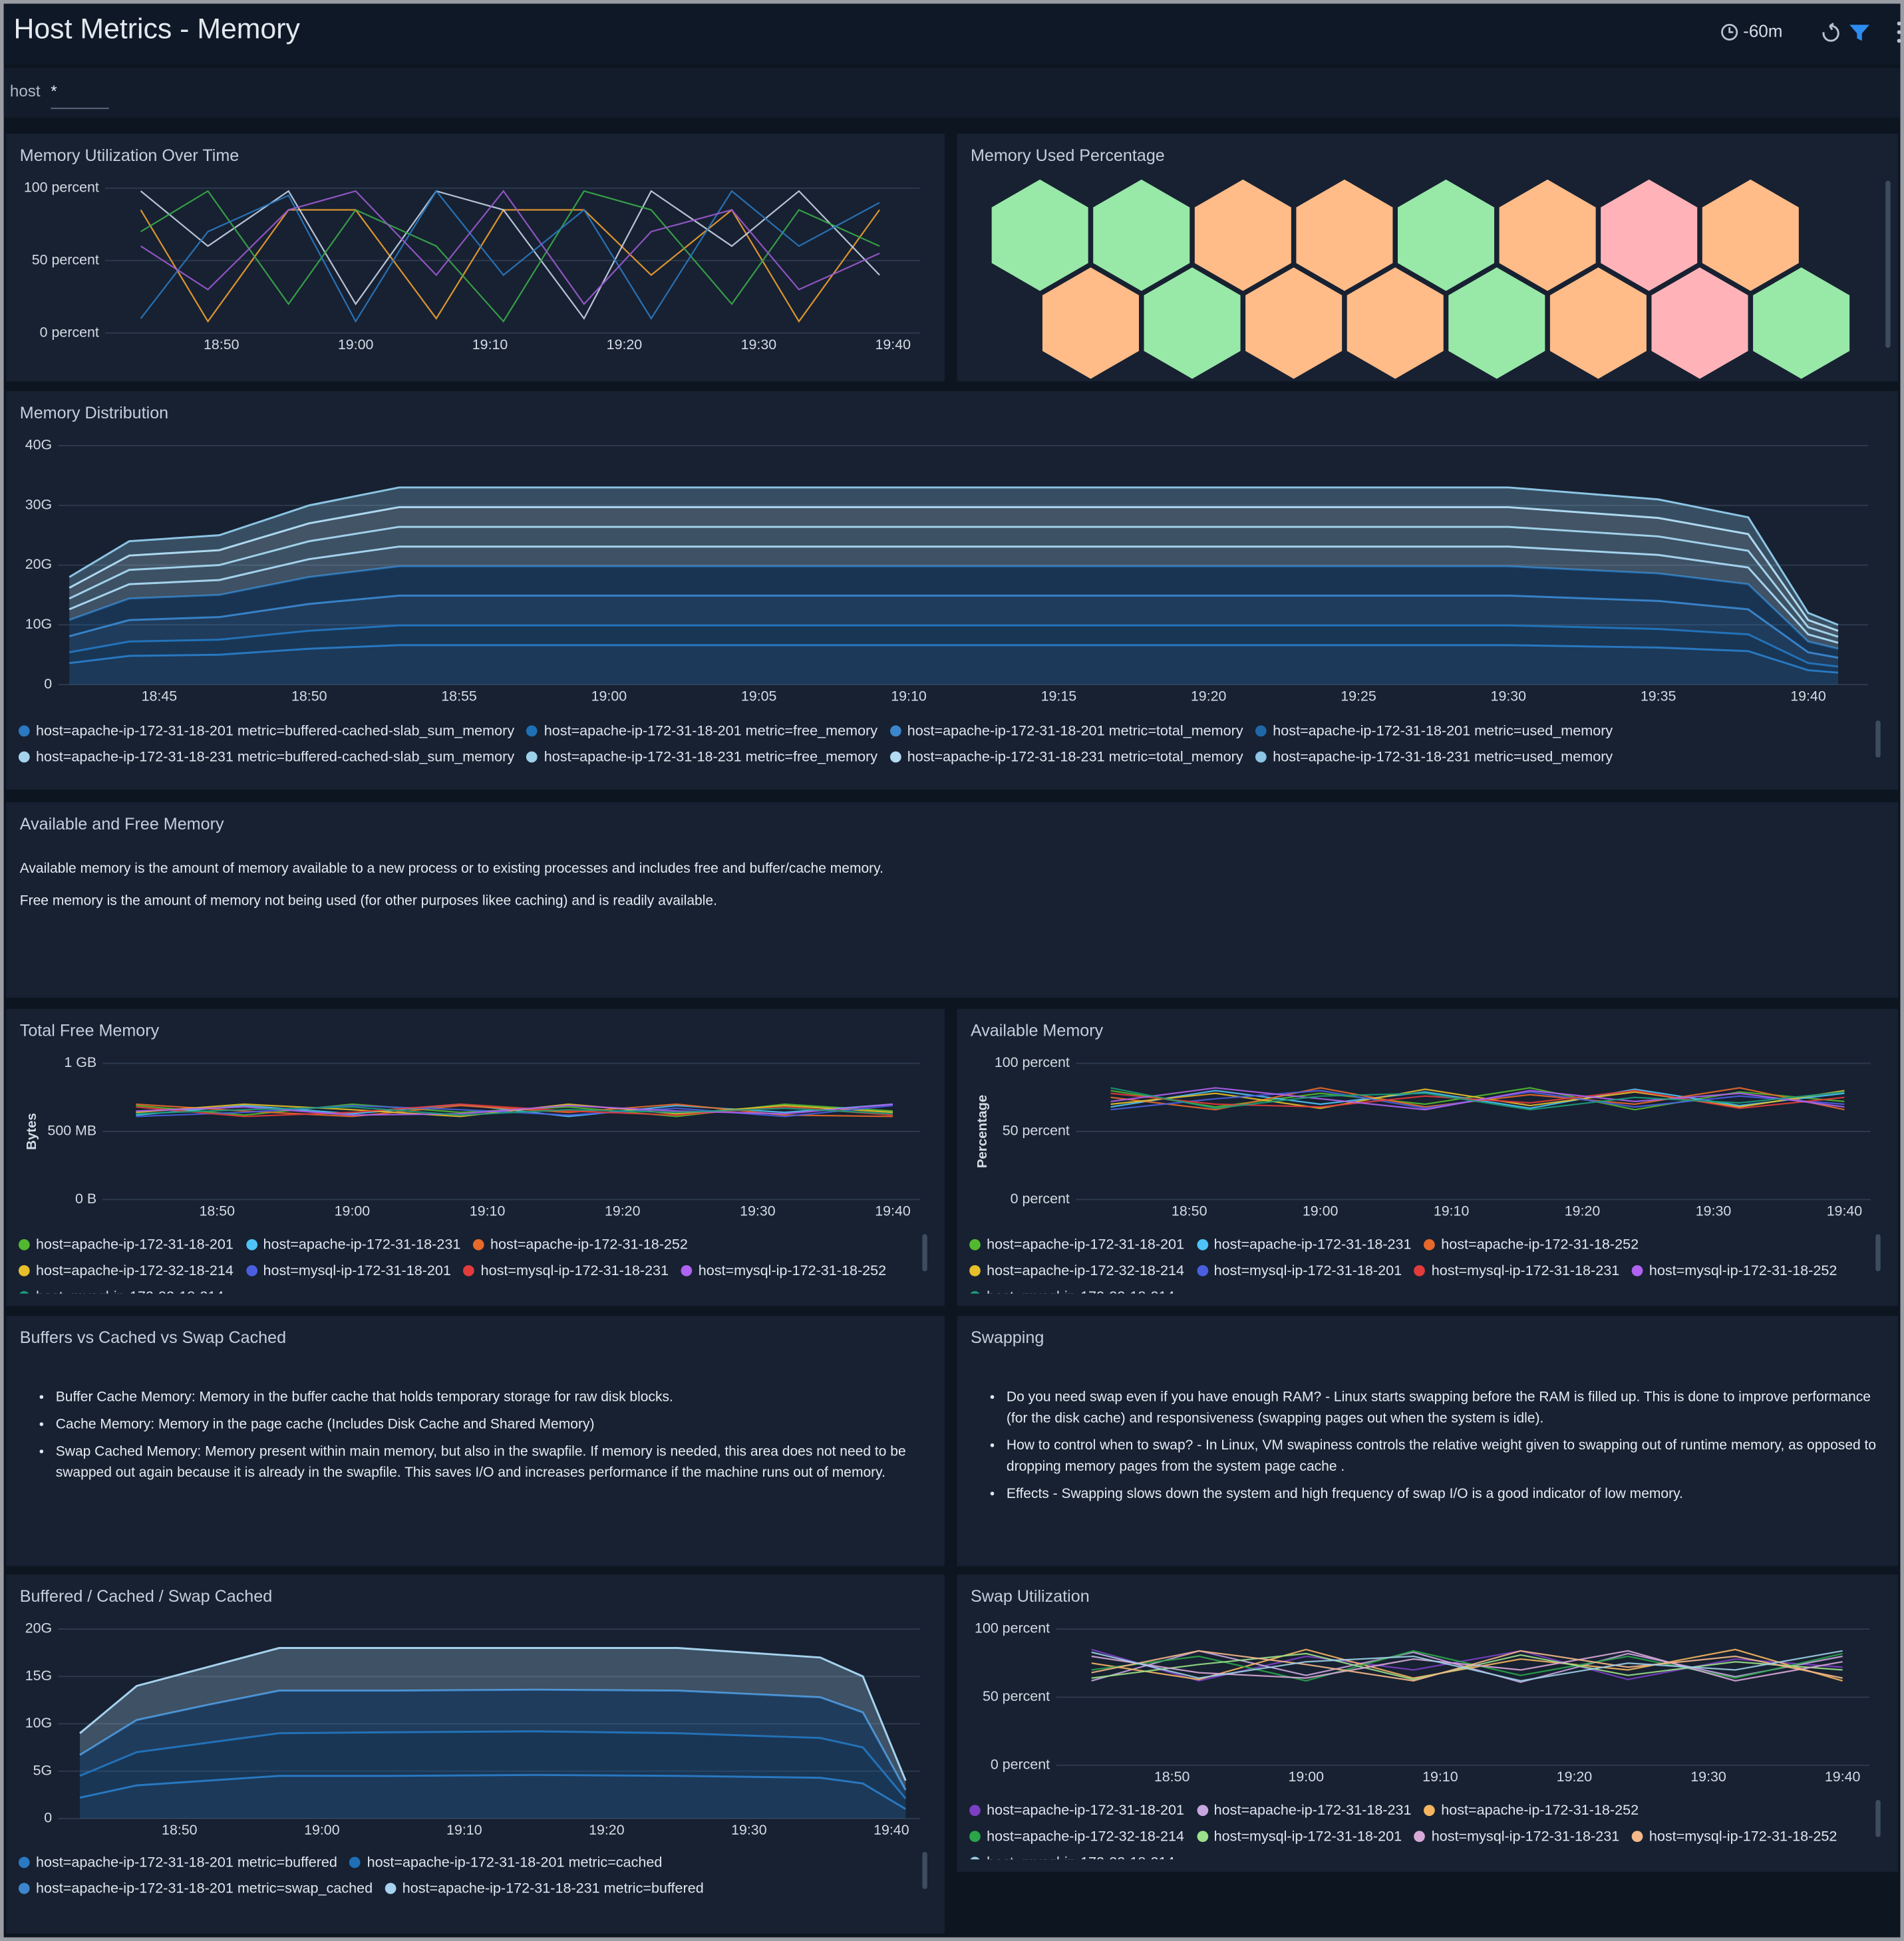 This screenshot has height=1941, width=1904. I want to click on refresh-button, so click(1830, 32).